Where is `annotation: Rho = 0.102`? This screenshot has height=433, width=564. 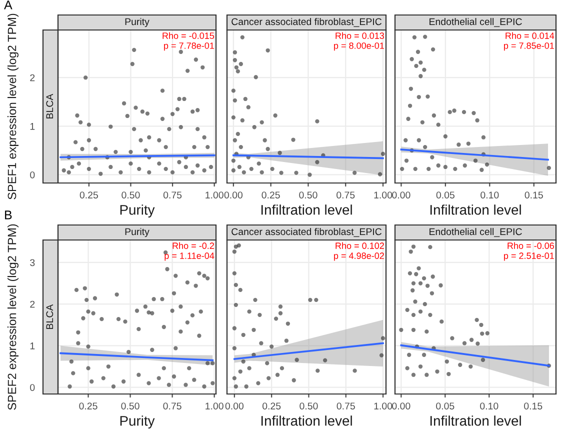
annotation: Rho = 0.102 is located at coordinates (360, 245).